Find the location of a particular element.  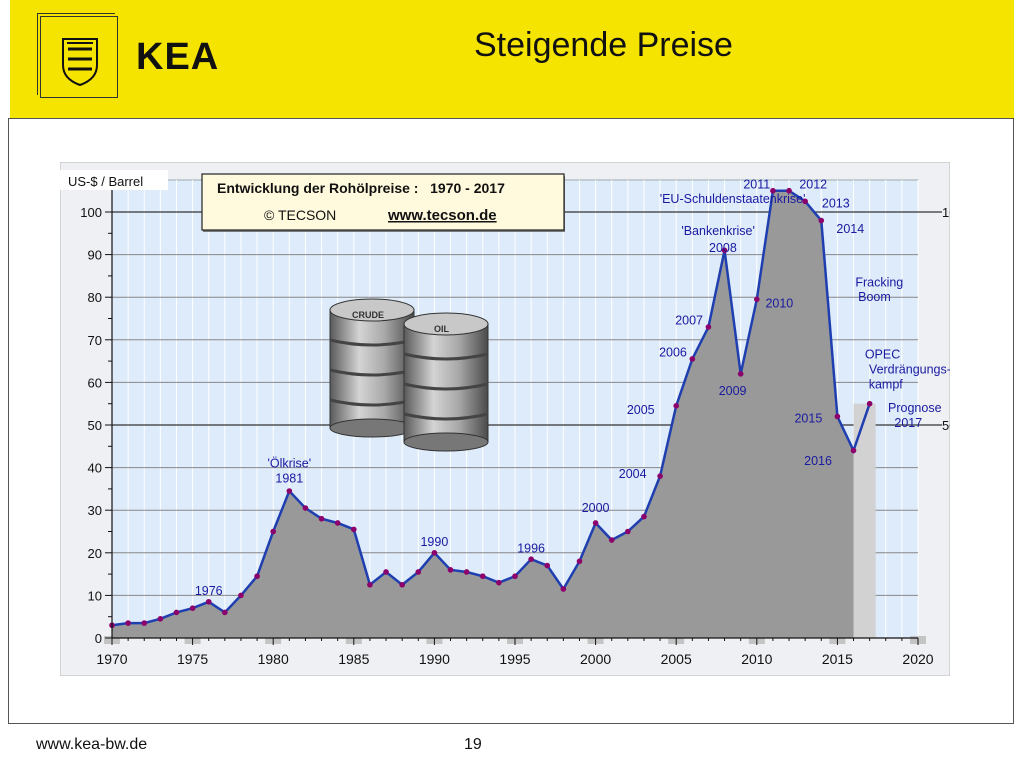

y-tick-label: 70 is located at coordinates (95, 340).